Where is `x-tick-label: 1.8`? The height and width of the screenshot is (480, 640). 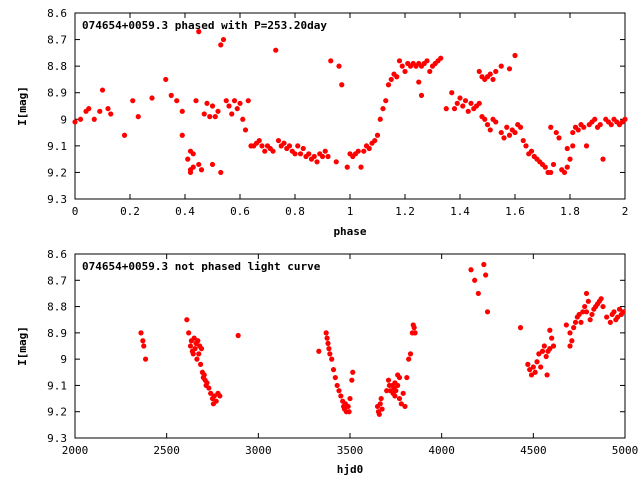 x-tick-label: 1.8 is located at coordinates (570, 211).